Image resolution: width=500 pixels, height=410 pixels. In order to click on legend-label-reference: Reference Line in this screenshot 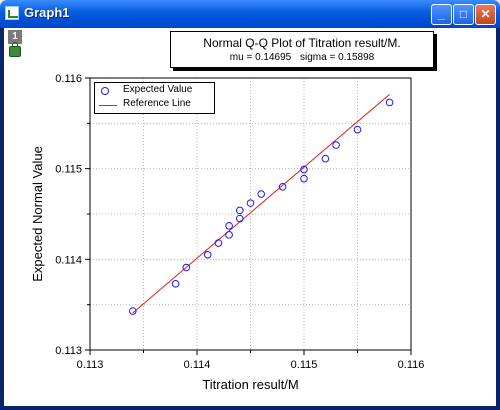, I will do `click(157, 103)`.